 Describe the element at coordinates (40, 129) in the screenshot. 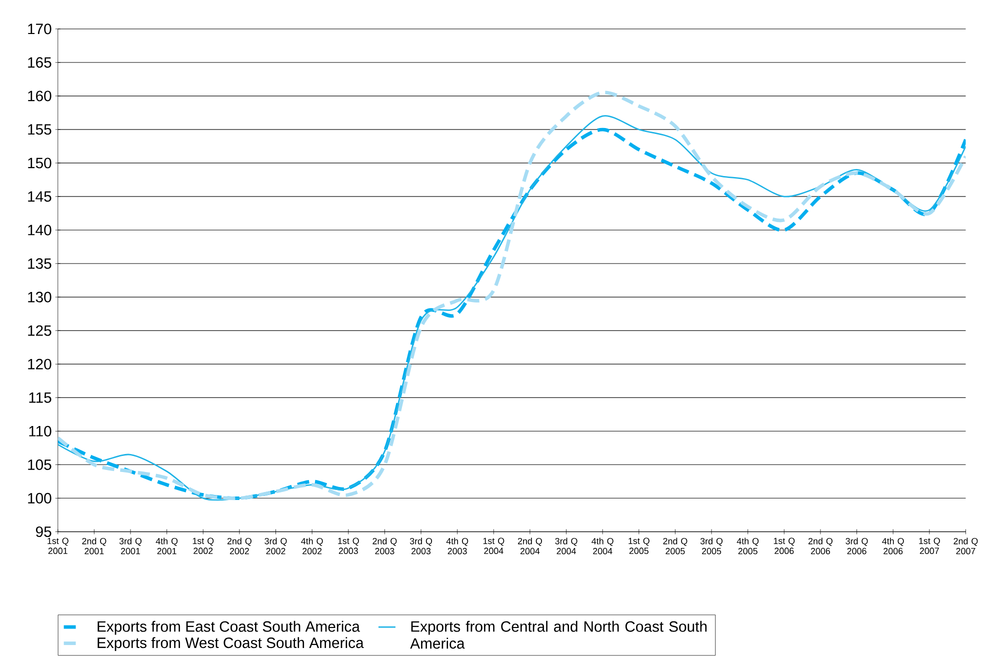

I see `y-tick-label: 155` at that location.